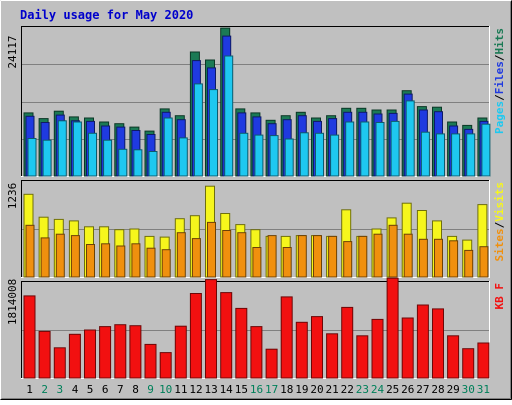  What do you see at coordinates (499, 41) in the screenshot?
I see `legend-entry: Hits` at bounding box center [499, 41].